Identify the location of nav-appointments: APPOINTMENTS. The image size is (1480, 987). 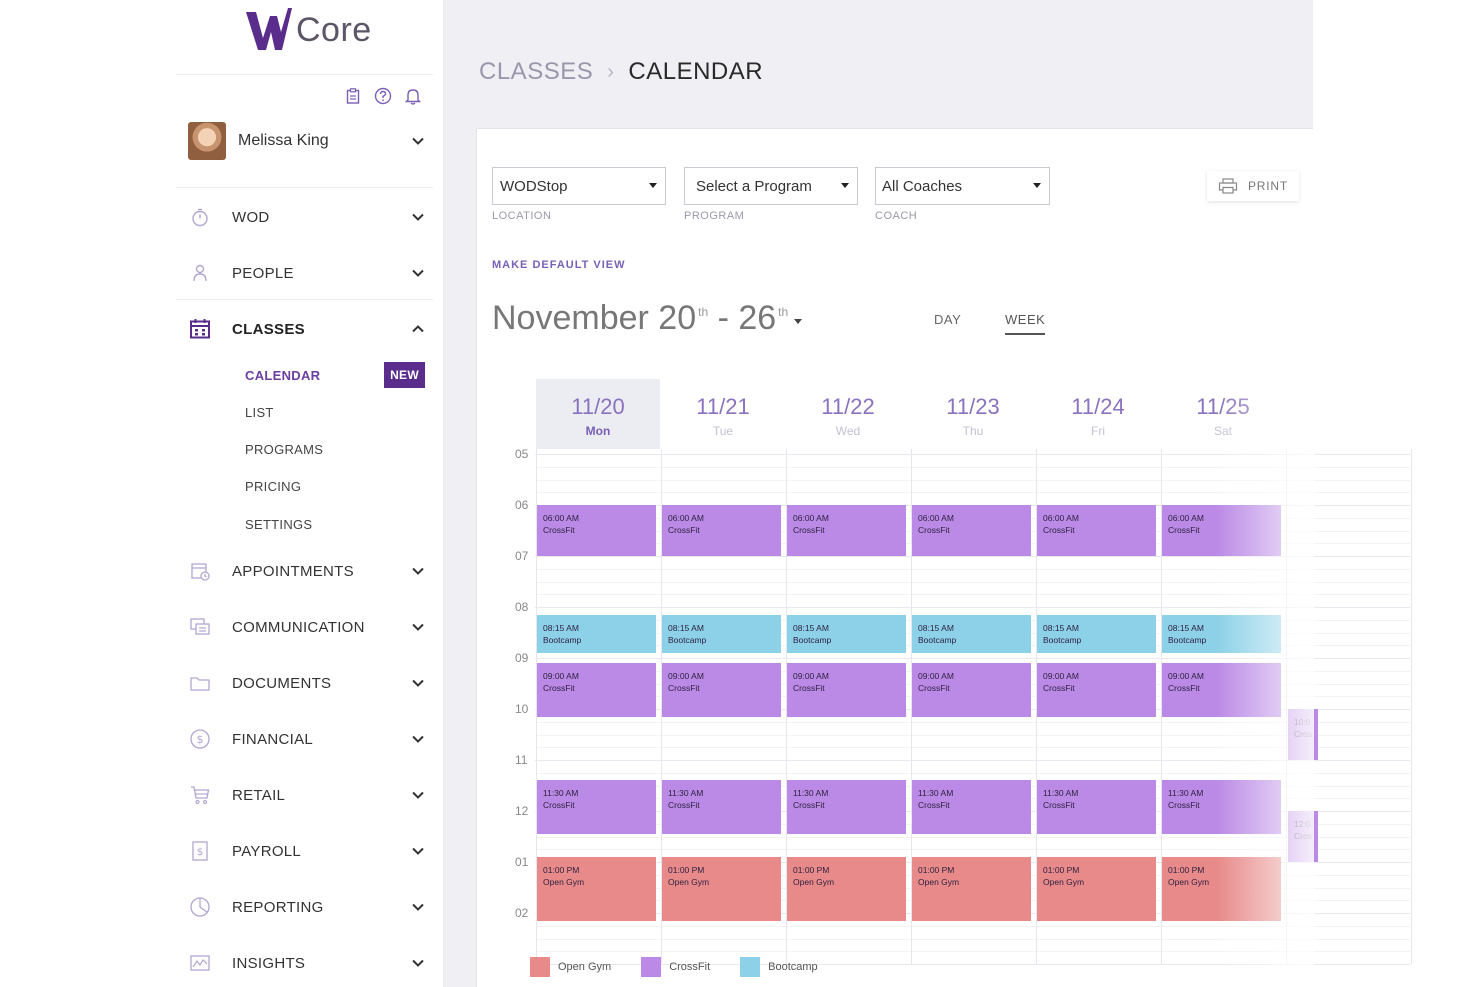
(306, 571).